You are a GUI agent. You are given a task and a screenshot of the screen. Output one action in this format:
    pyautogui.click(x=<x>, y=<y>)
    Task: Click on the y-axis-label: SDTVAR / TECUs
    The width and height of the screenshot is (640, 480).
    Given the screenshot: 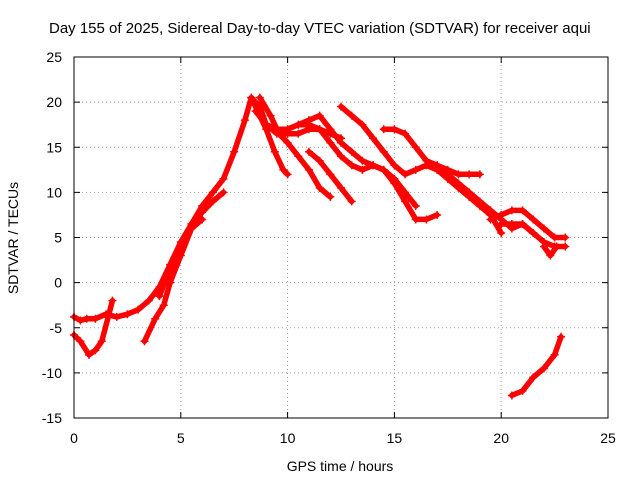 What is the action you would take?
    pyautogui.click(x=13, y=238)
    